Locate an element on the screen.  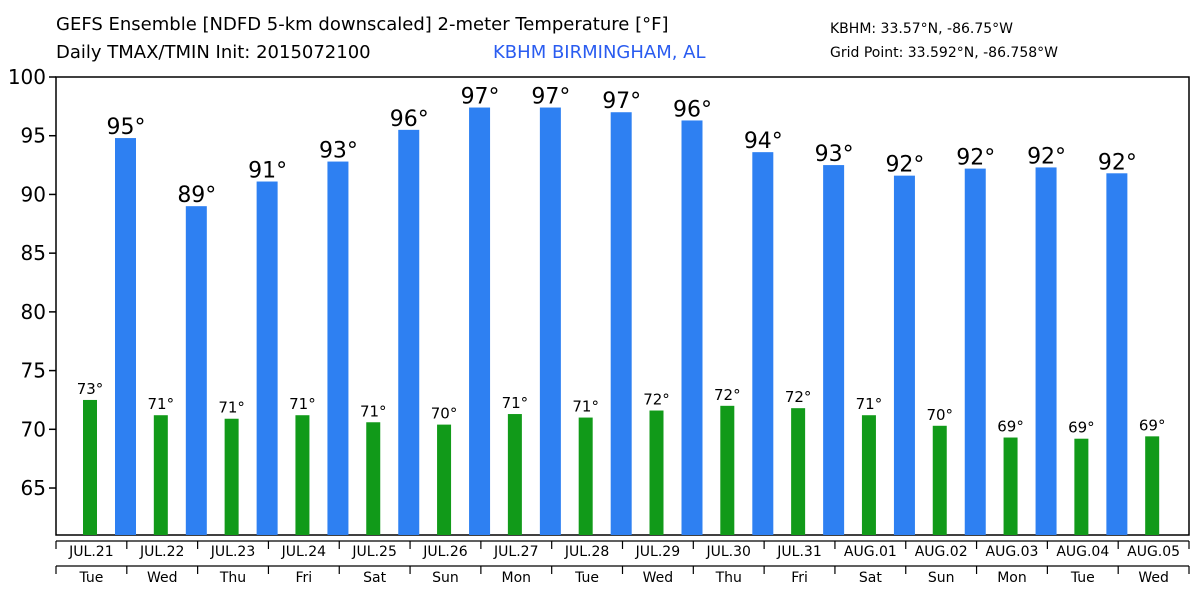
x-axis-date-label: AUG.05 is located at coordinates (1153, 552).